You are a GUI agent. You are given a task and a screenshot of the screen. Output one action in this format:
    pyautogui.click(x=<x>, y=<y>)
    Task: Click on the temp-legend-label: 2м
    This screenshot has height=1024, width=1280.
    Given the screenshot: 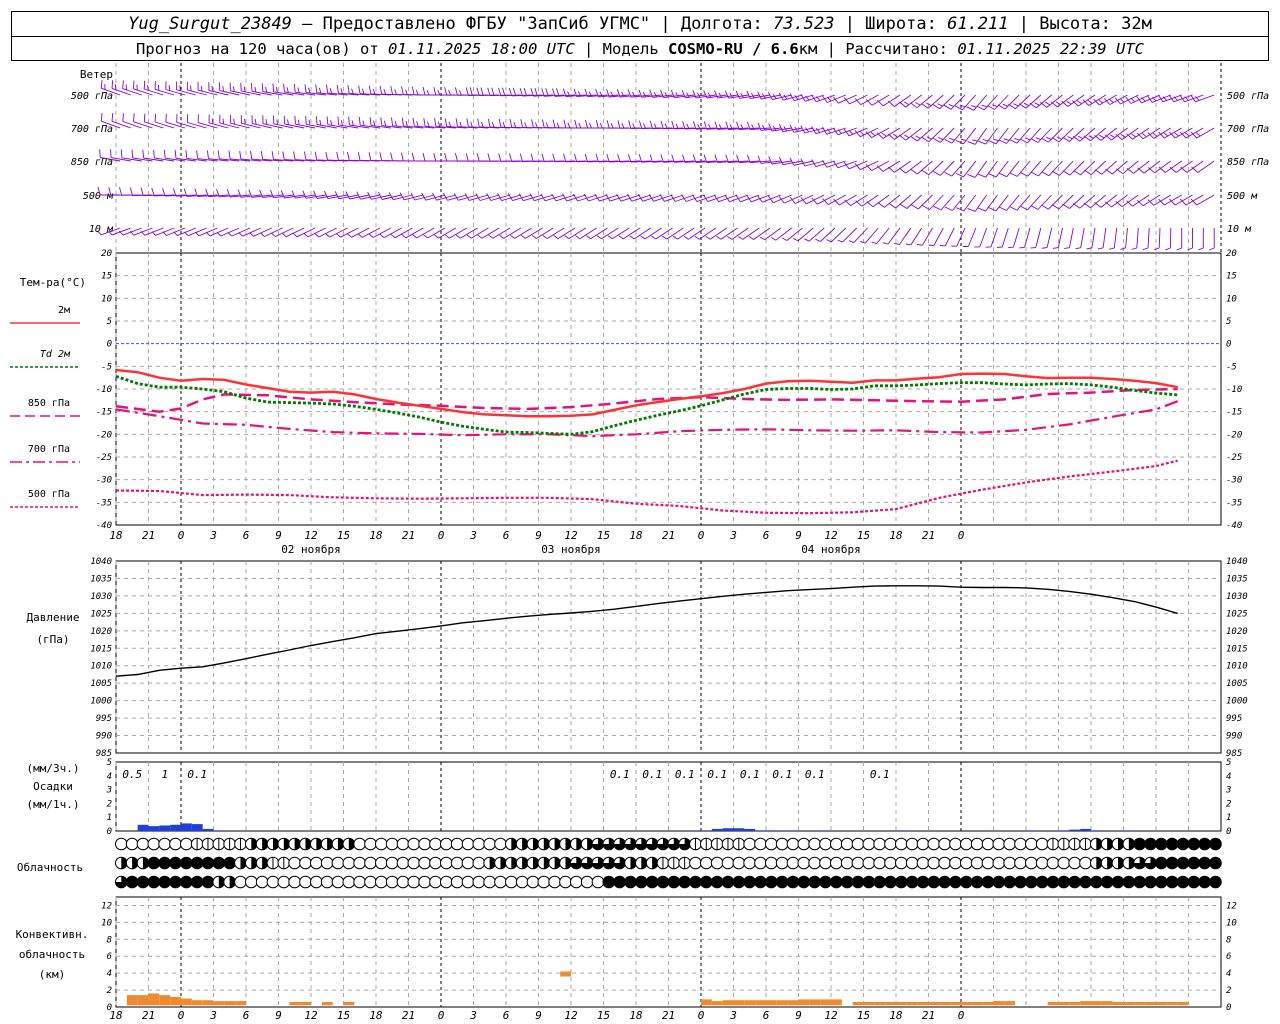 What is the action you would take?
    pyautogui.click(x=64, y=310)
    